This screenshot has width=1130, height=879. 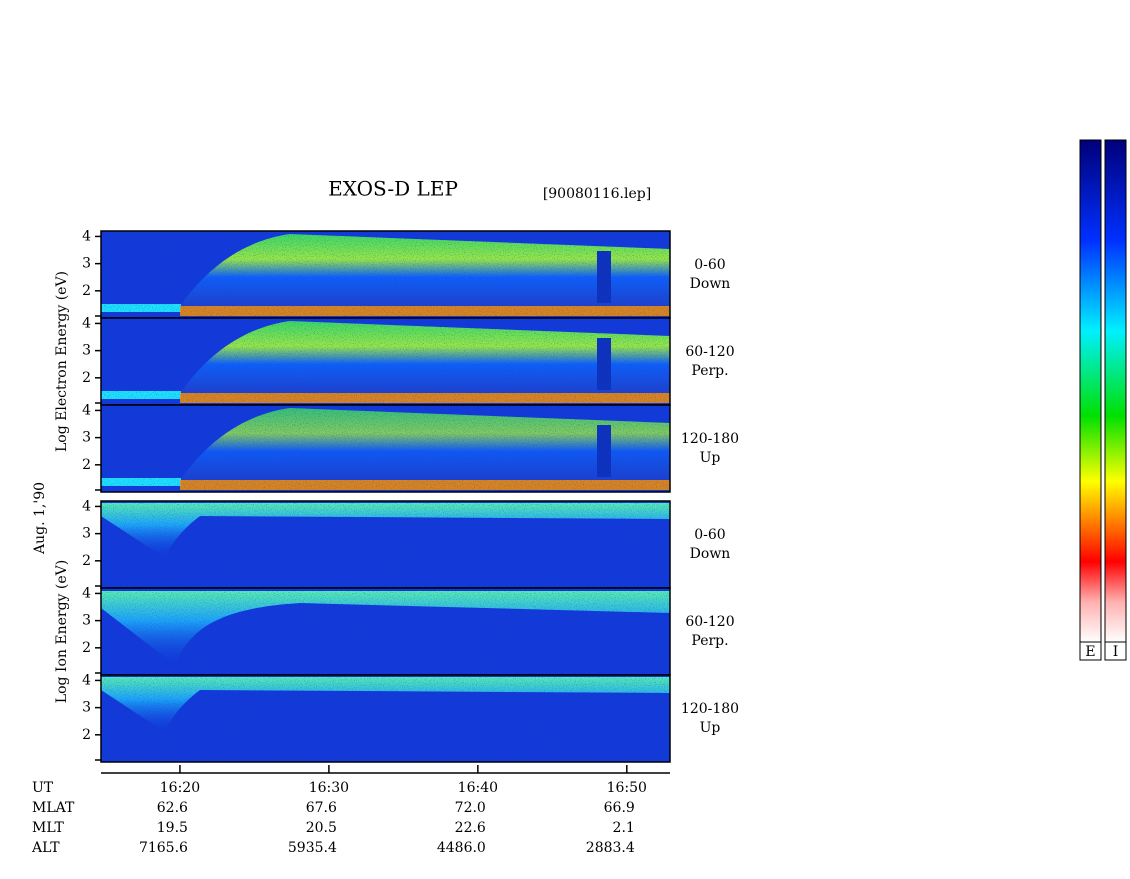 What do you see at coordinates (470, 808) in the screenshot?
I see `ephemeris-value: 72.0` at bounding box center [470, 808].